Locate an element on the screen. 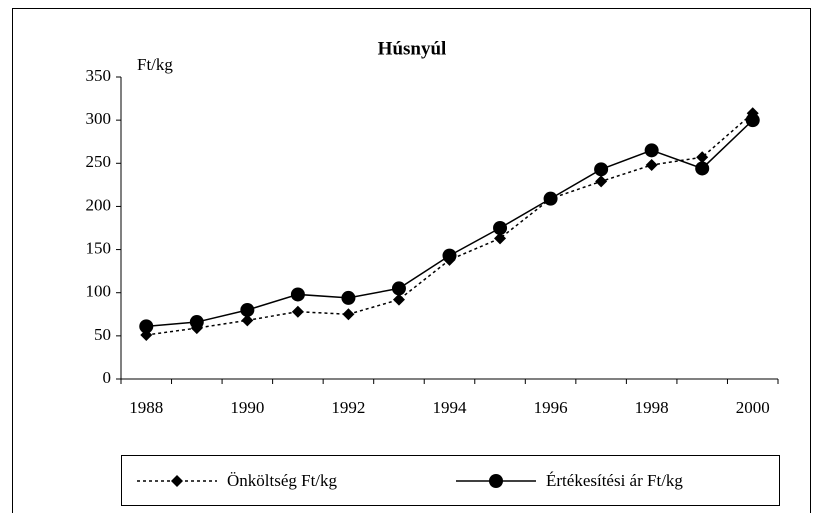 This screenshot has height=513, width=814. x-tick-label: 2000 is located at coordinates (753, 407).